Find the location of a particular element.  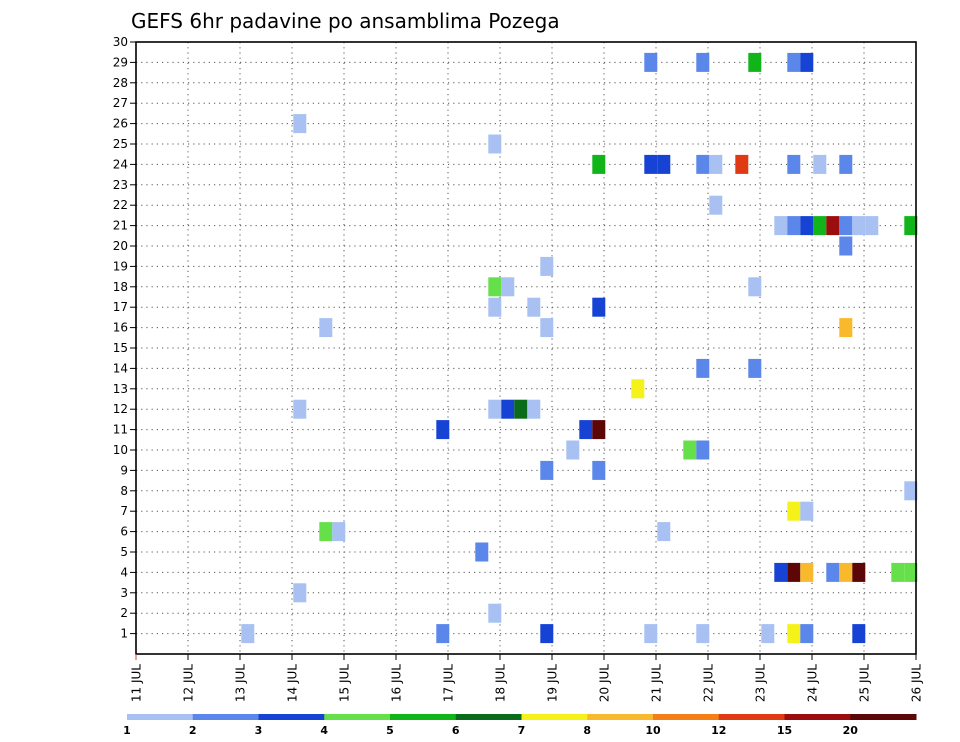

y-tick-label: 26 is located at coordinates (120, 124).